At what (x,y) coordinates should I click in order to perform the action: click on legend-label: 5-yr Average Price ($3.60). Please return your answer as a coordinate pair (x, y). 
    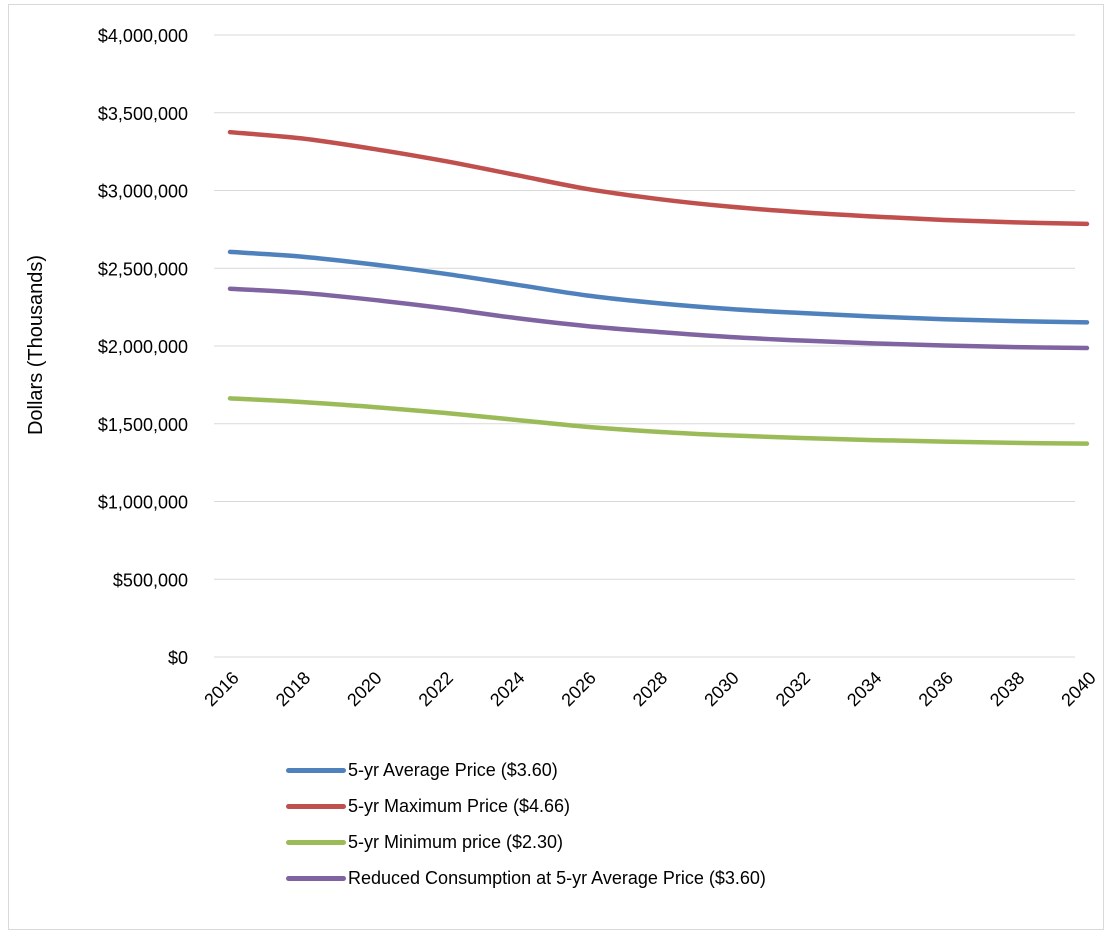
    Looking at the image, I should click on (453, 769).